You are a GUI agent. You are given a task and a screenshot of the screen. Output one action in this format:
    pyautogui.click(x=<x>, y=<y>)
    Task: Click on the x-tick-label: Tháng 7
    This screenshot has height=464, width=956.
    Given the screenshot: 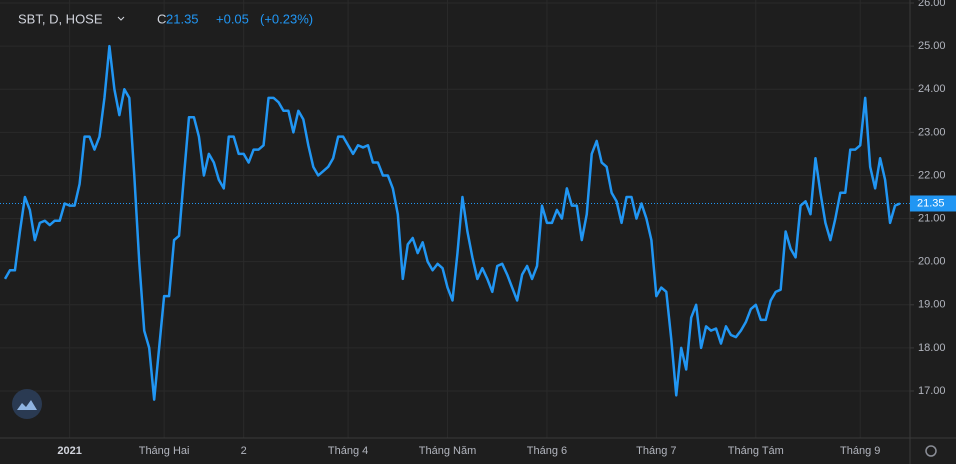 What is the action you would take?
    pyautogui.click(x=656, y=451)
    